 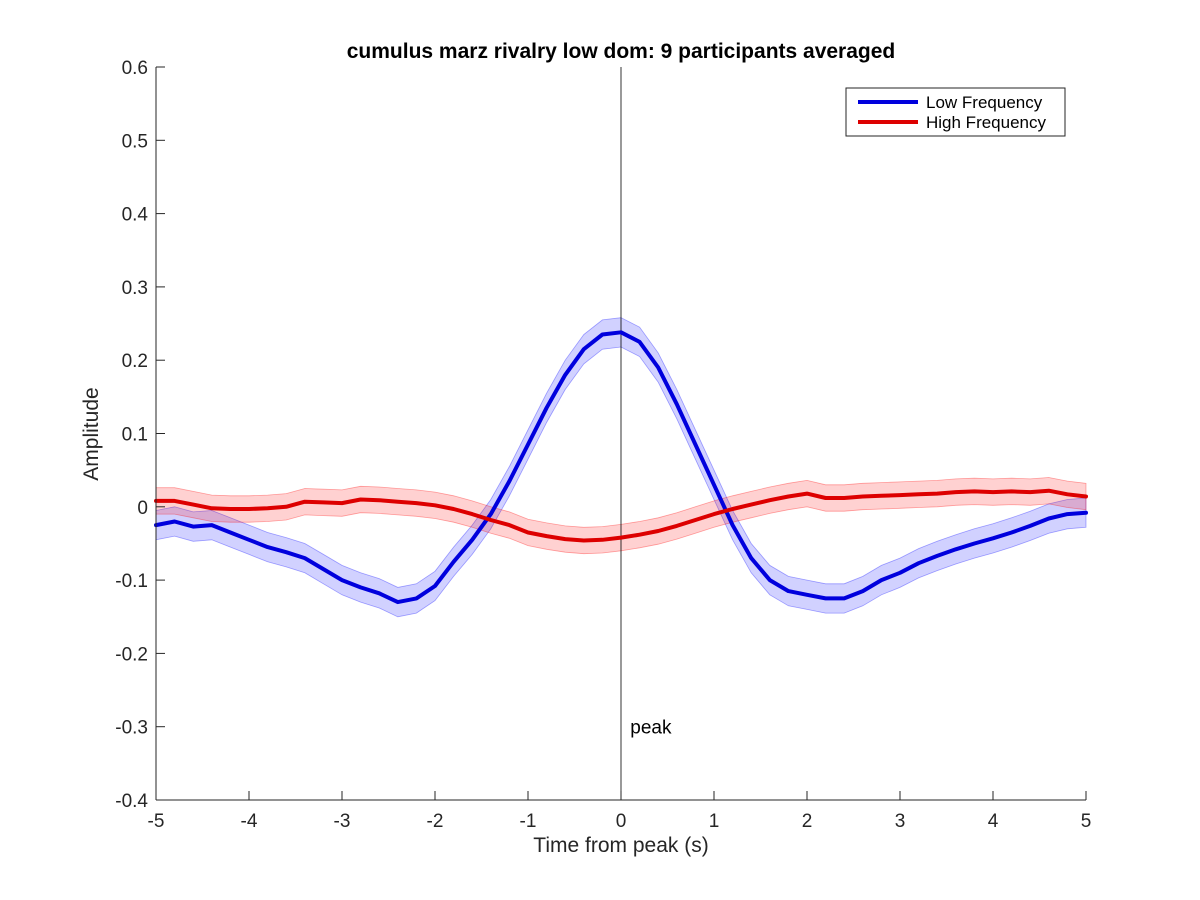 I want to click on y-tick-label: 0.6, so click(x=135, y=68).